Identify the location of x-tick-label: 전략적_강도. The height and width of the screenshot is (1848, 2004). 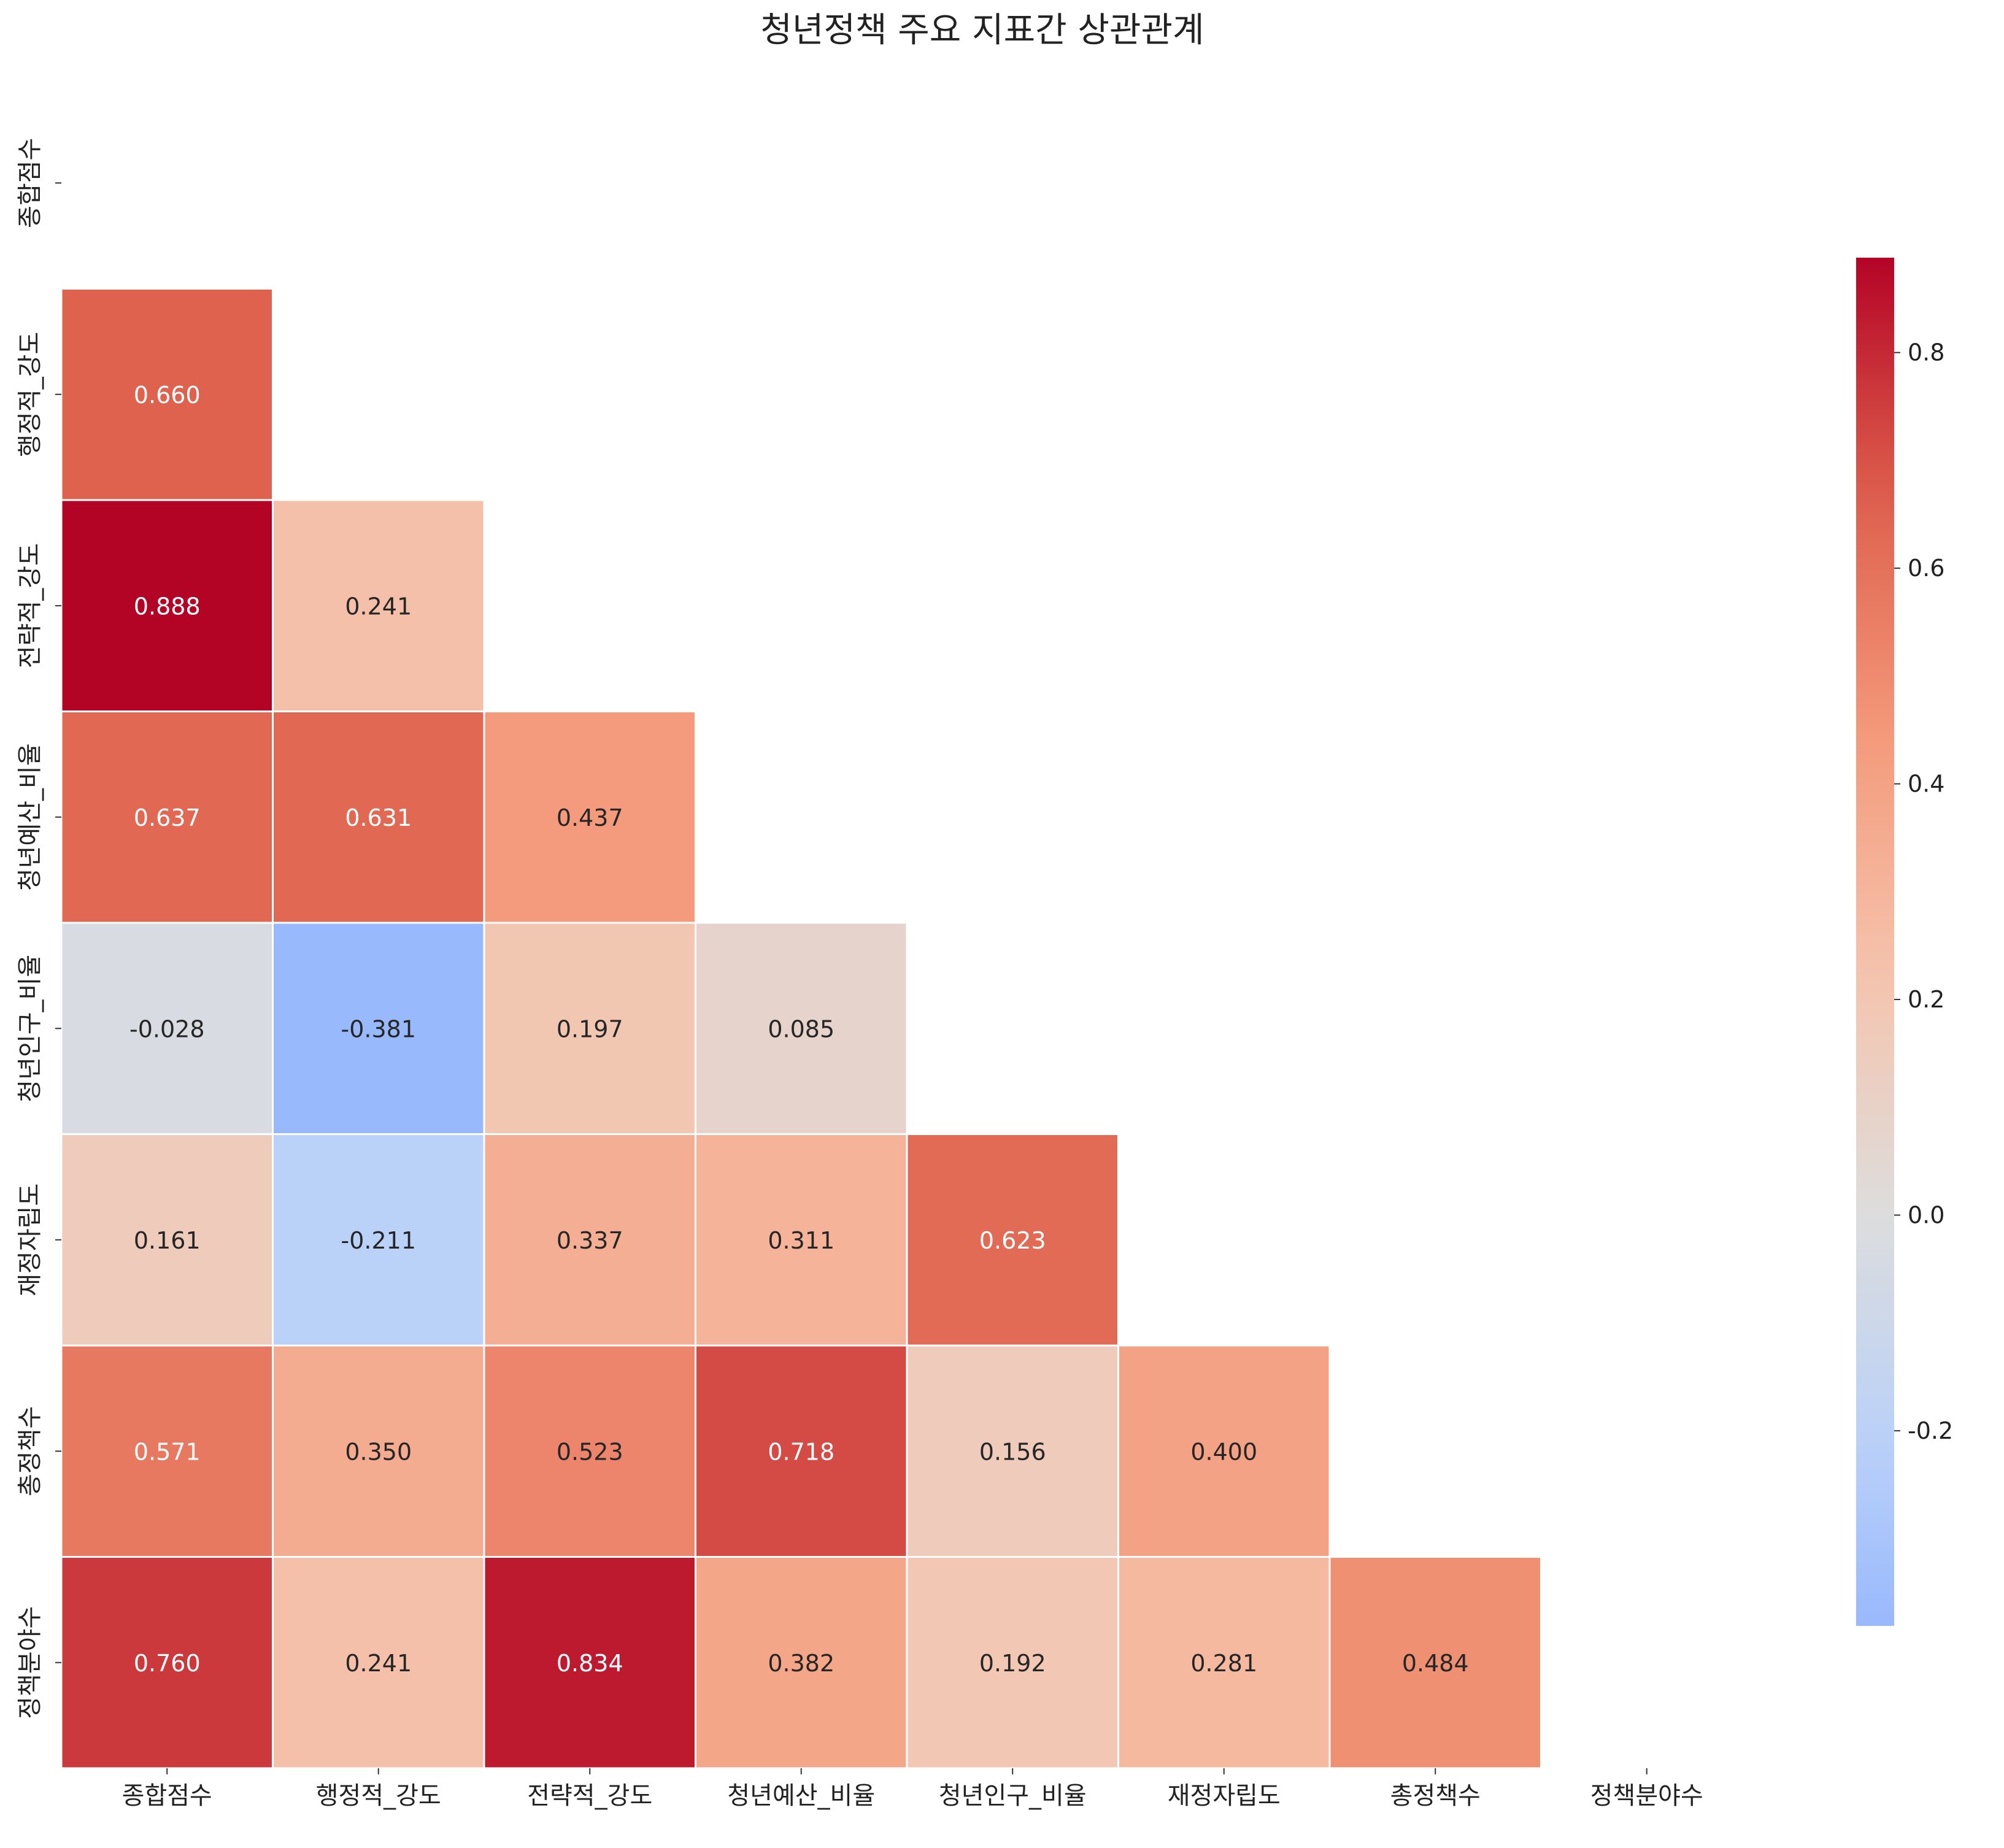
(590, 1796).